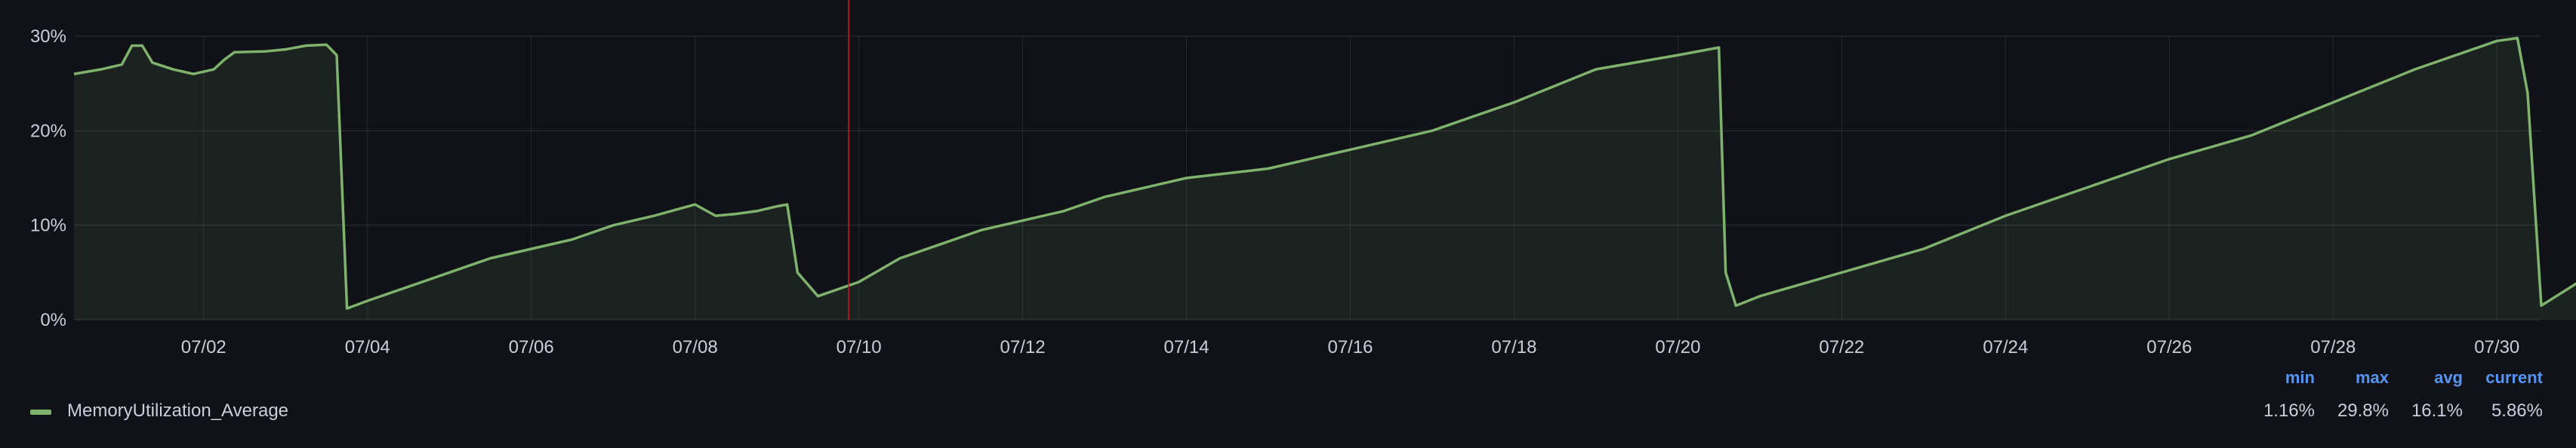 Image resolution: width=2576 pixels, height=448 pixels. What do you see at coordinates (2517, 411) in the screenshot?
I see `legend-value-current: 5.86%` at bounding box center [2517, 411].